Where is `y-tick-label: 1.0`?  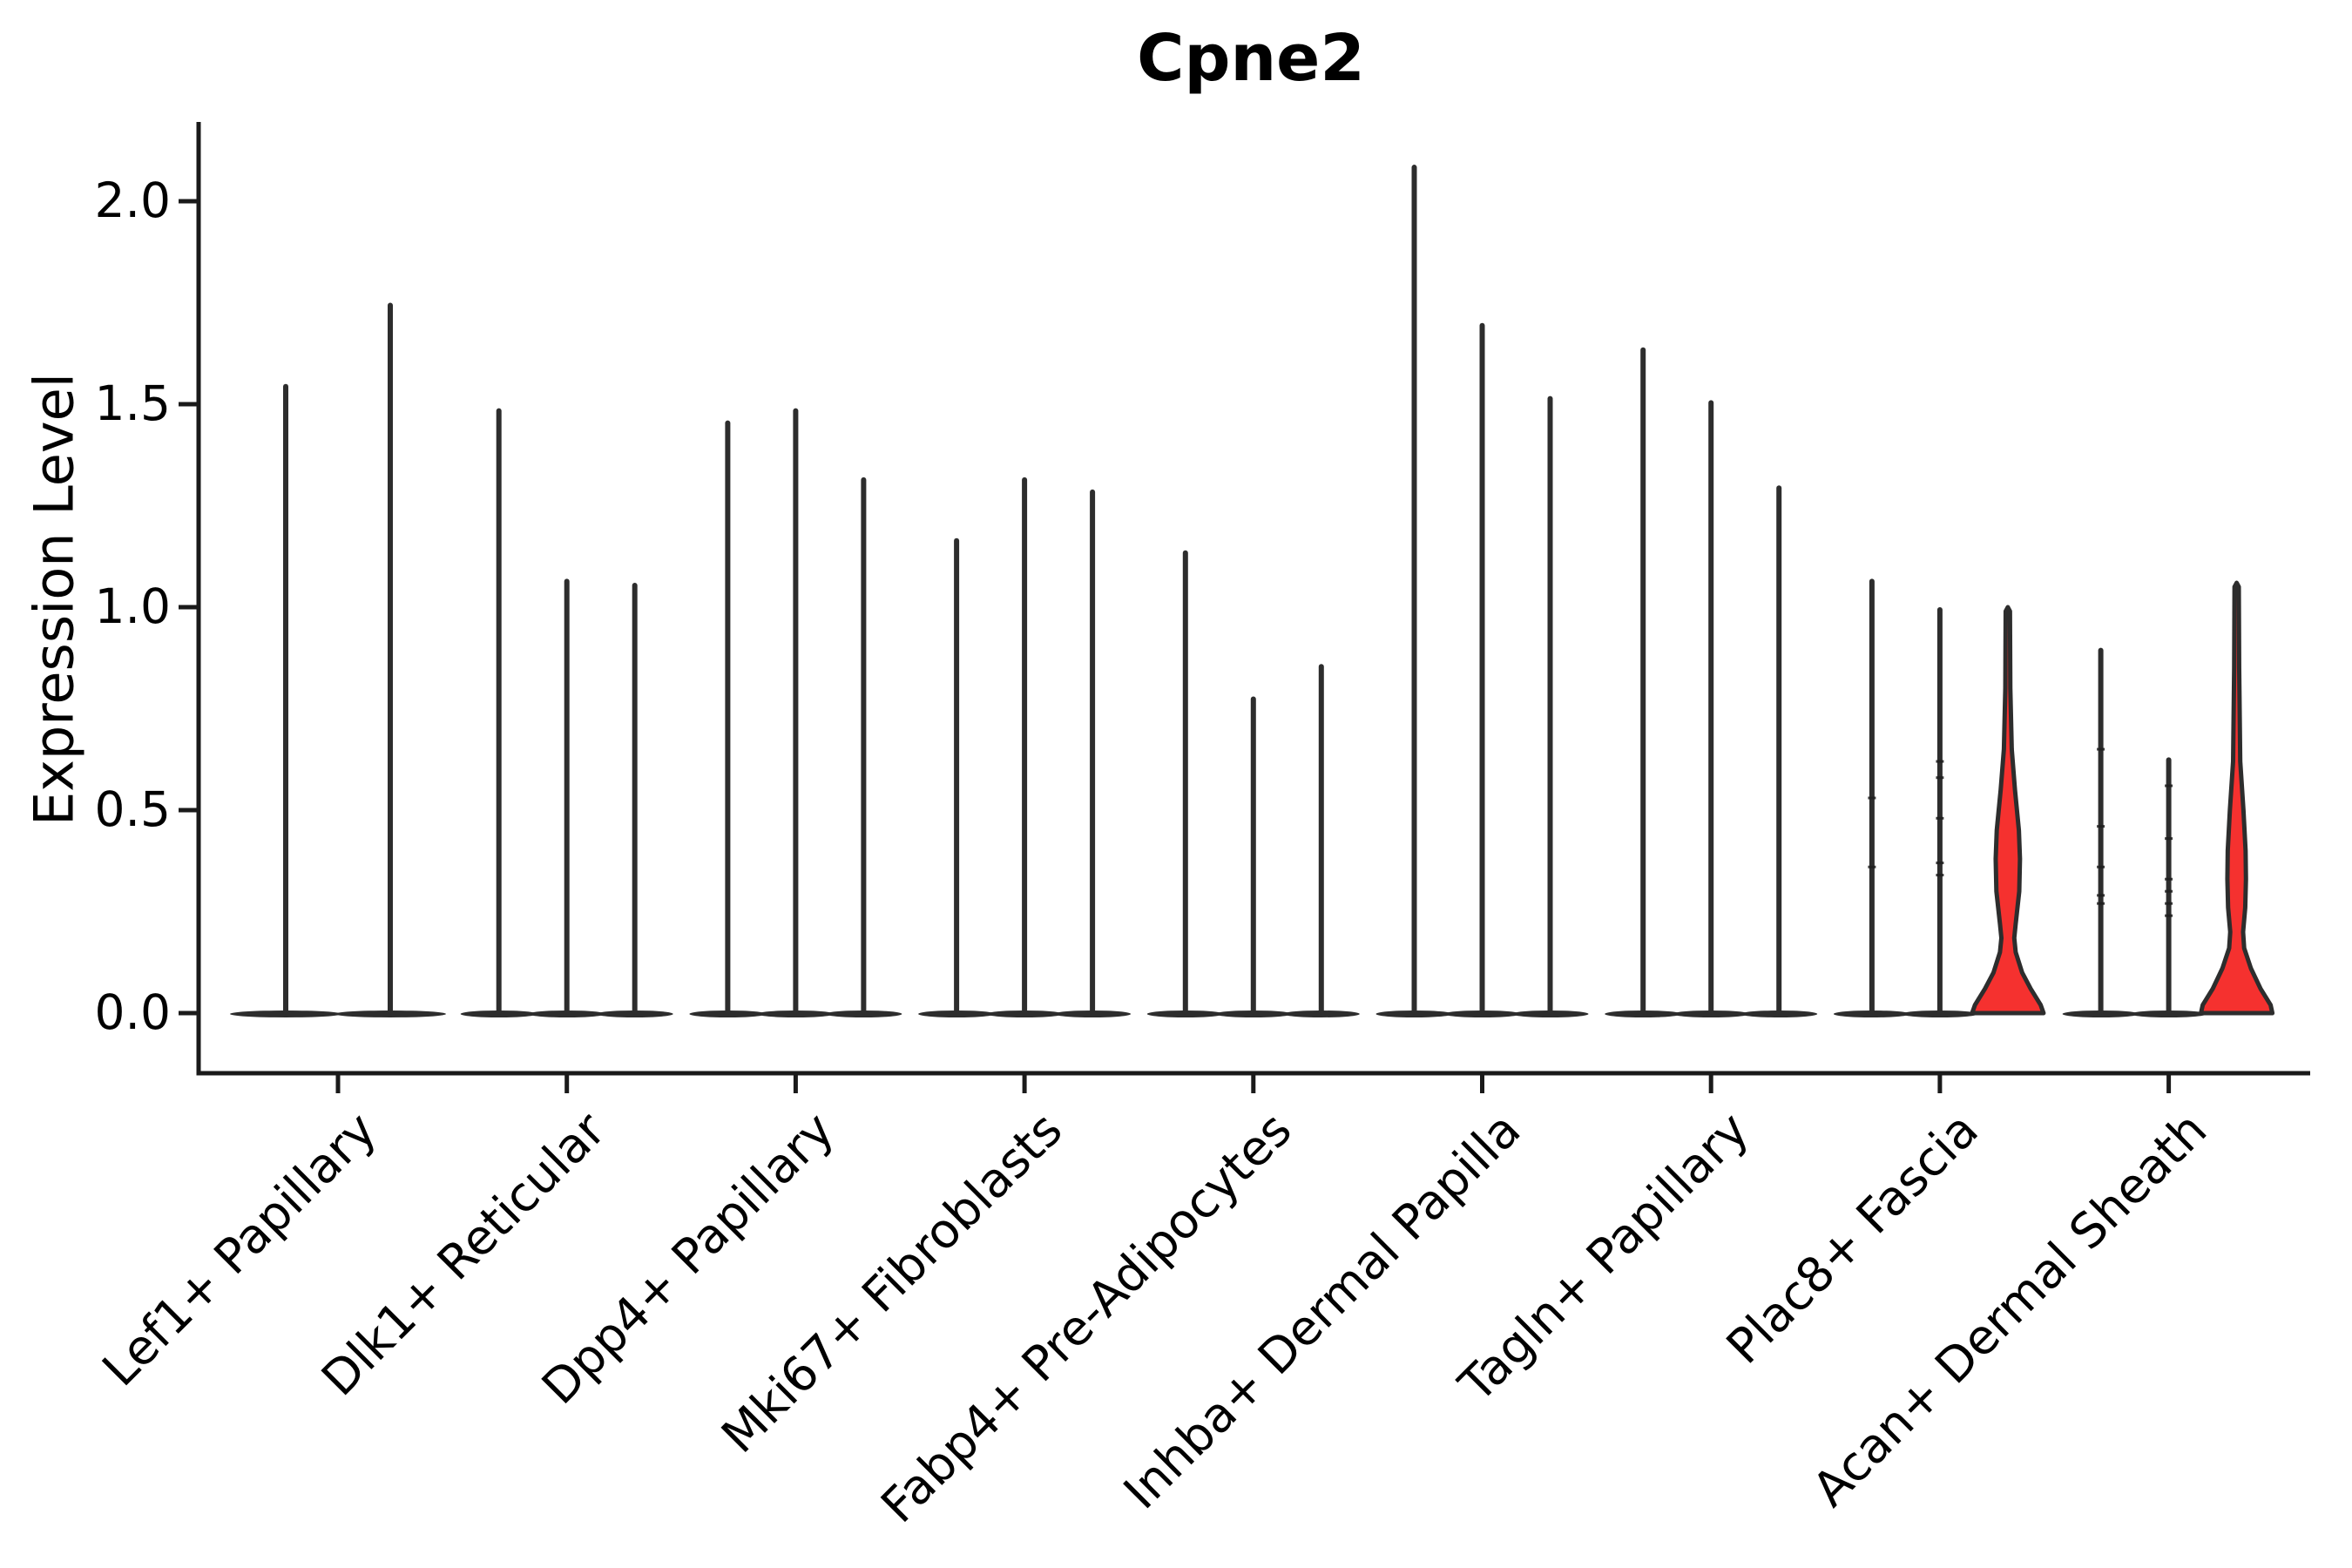
y-tick-label: 1.0 is located at coordinates (132, 606).